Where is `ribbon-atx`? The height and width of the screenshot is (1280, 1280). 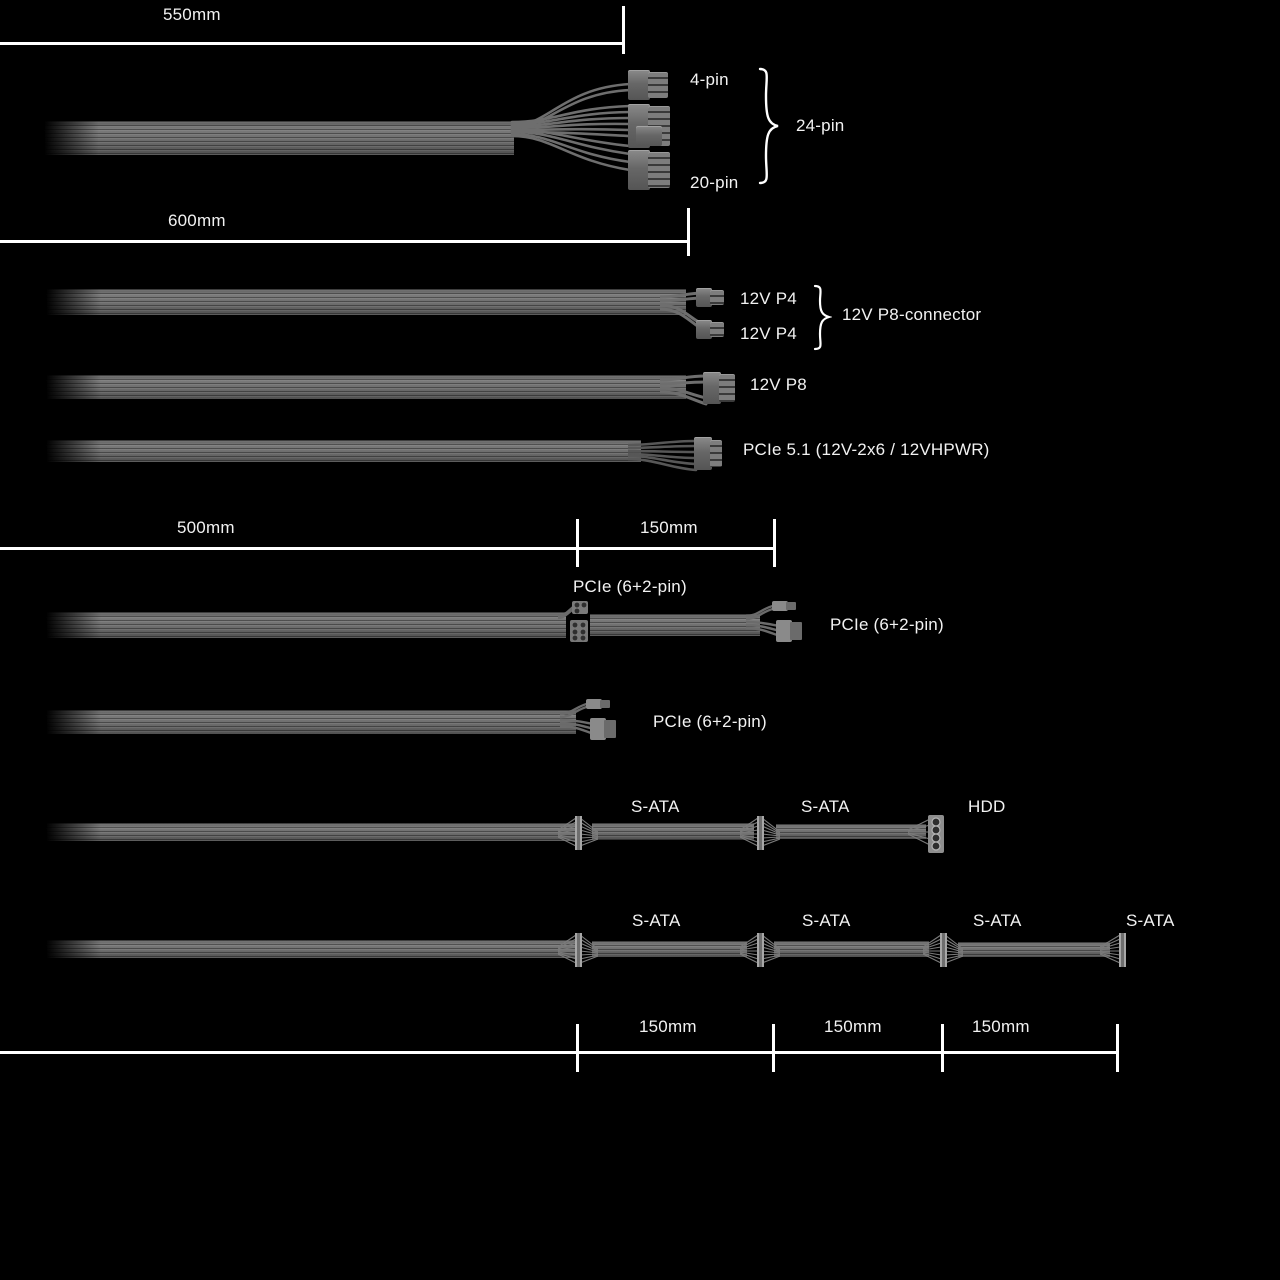 ribbon-atx is located at coordinates (279, 138).